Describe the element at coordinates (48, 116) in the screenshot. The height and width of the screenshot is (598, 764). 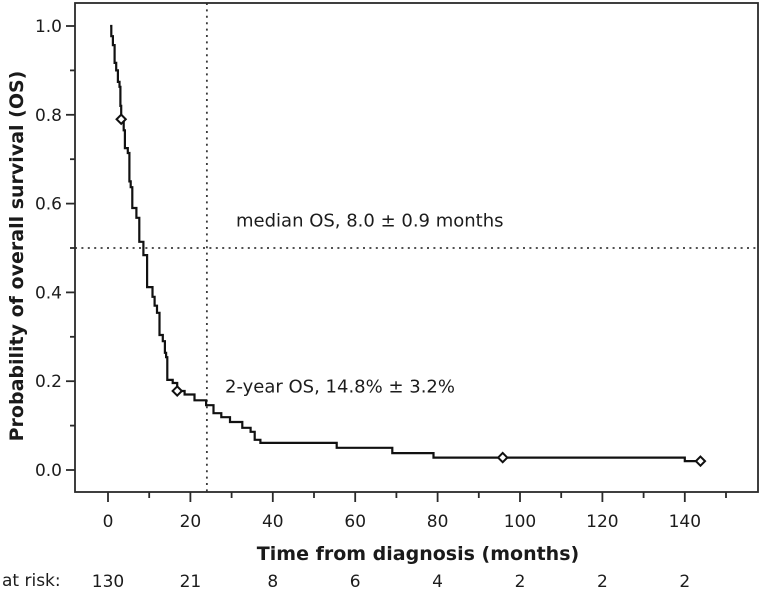
I see `y-axis-tick-label: 0.8` at that location.